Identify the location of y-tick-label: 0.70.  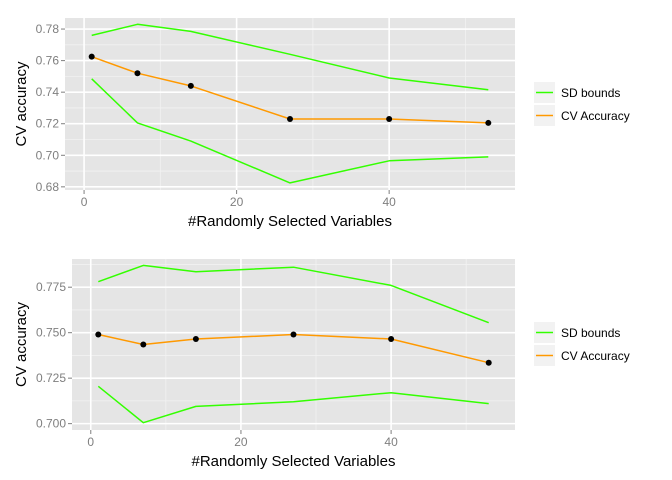
(48, 155).